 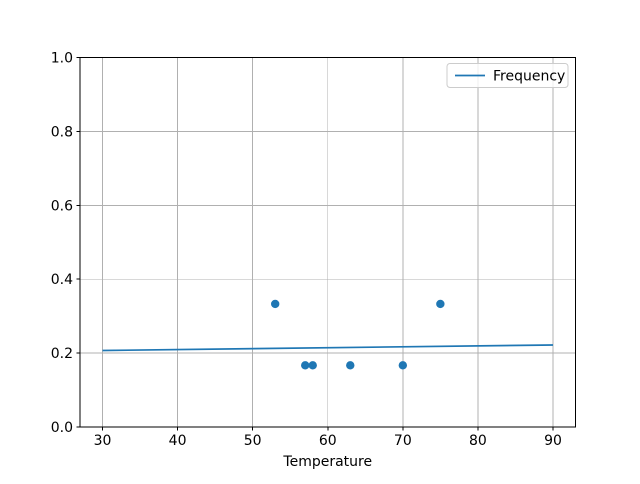 I want to click on x-tick-label: 90, so click(x=553, y=441).